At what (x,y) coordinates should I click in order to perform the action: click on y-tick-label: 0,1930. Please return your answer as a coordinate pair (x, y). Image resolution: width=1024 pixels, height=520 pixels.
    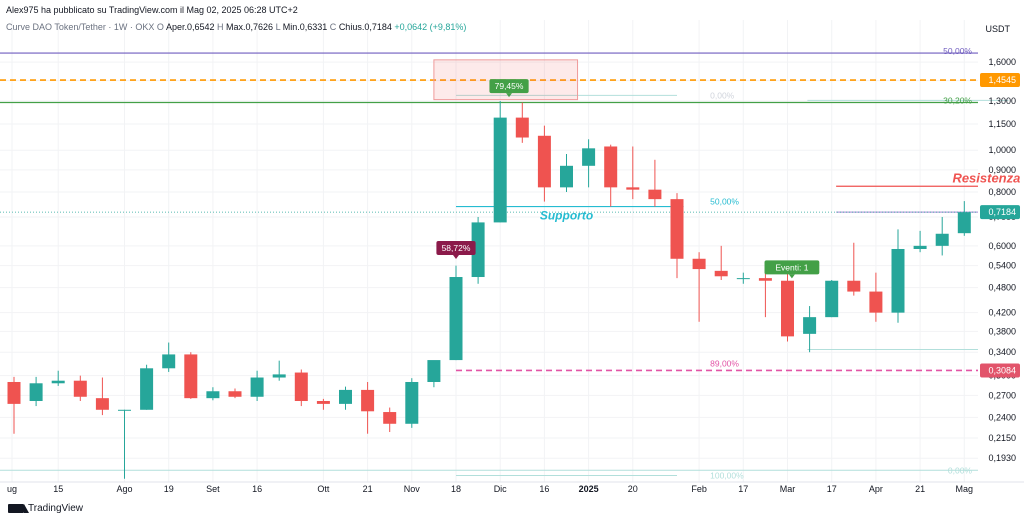
    Looking at the image, I should click on (1002, 458).